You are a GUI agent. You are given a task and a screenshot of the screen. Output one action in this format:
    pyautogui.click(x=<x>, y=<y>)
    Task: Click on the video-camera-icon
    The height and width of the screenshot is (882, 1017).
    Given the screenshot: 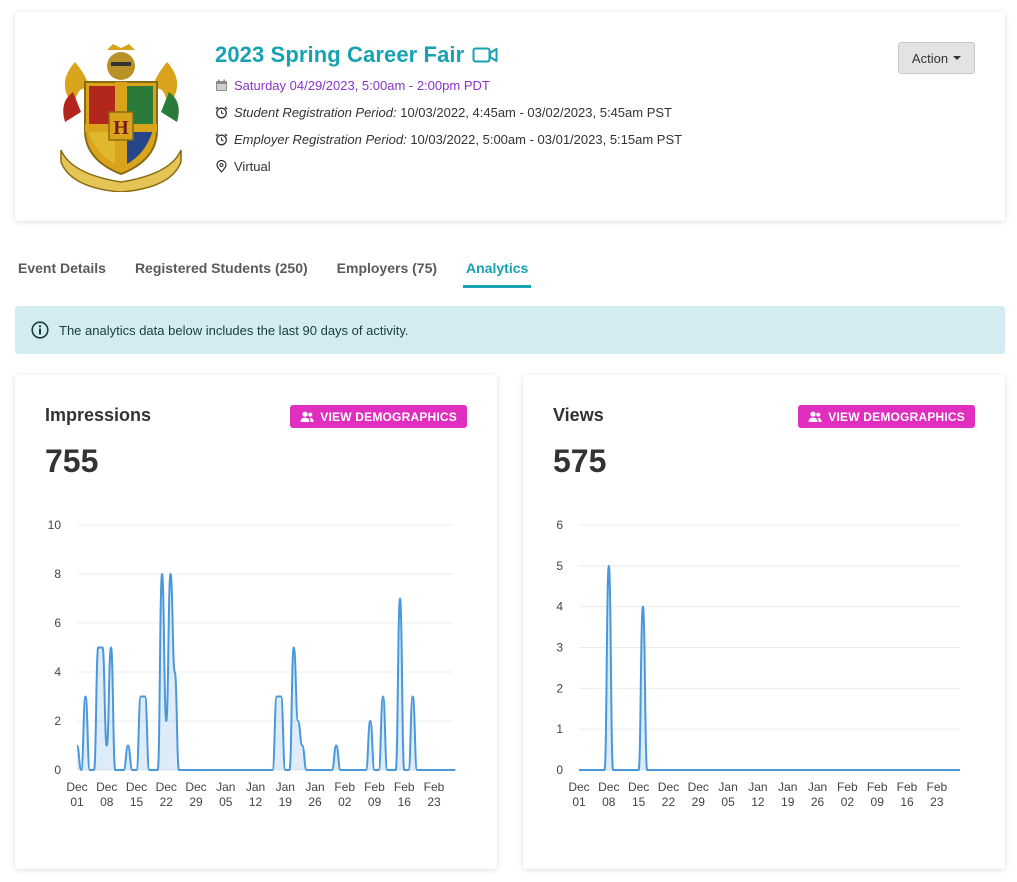 What is the action you would take?
    pyautogui.click(x=485, y=55)
    